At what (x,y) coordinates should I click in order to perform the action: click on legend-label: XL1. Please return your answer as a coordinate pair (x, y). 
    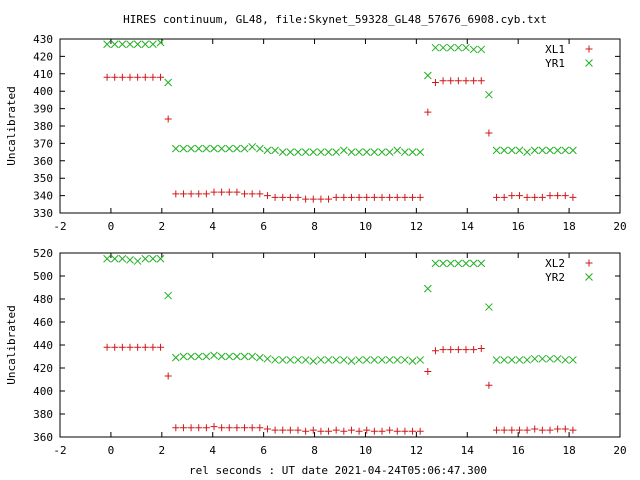
    Looking at the image, I should click on (555, 49).